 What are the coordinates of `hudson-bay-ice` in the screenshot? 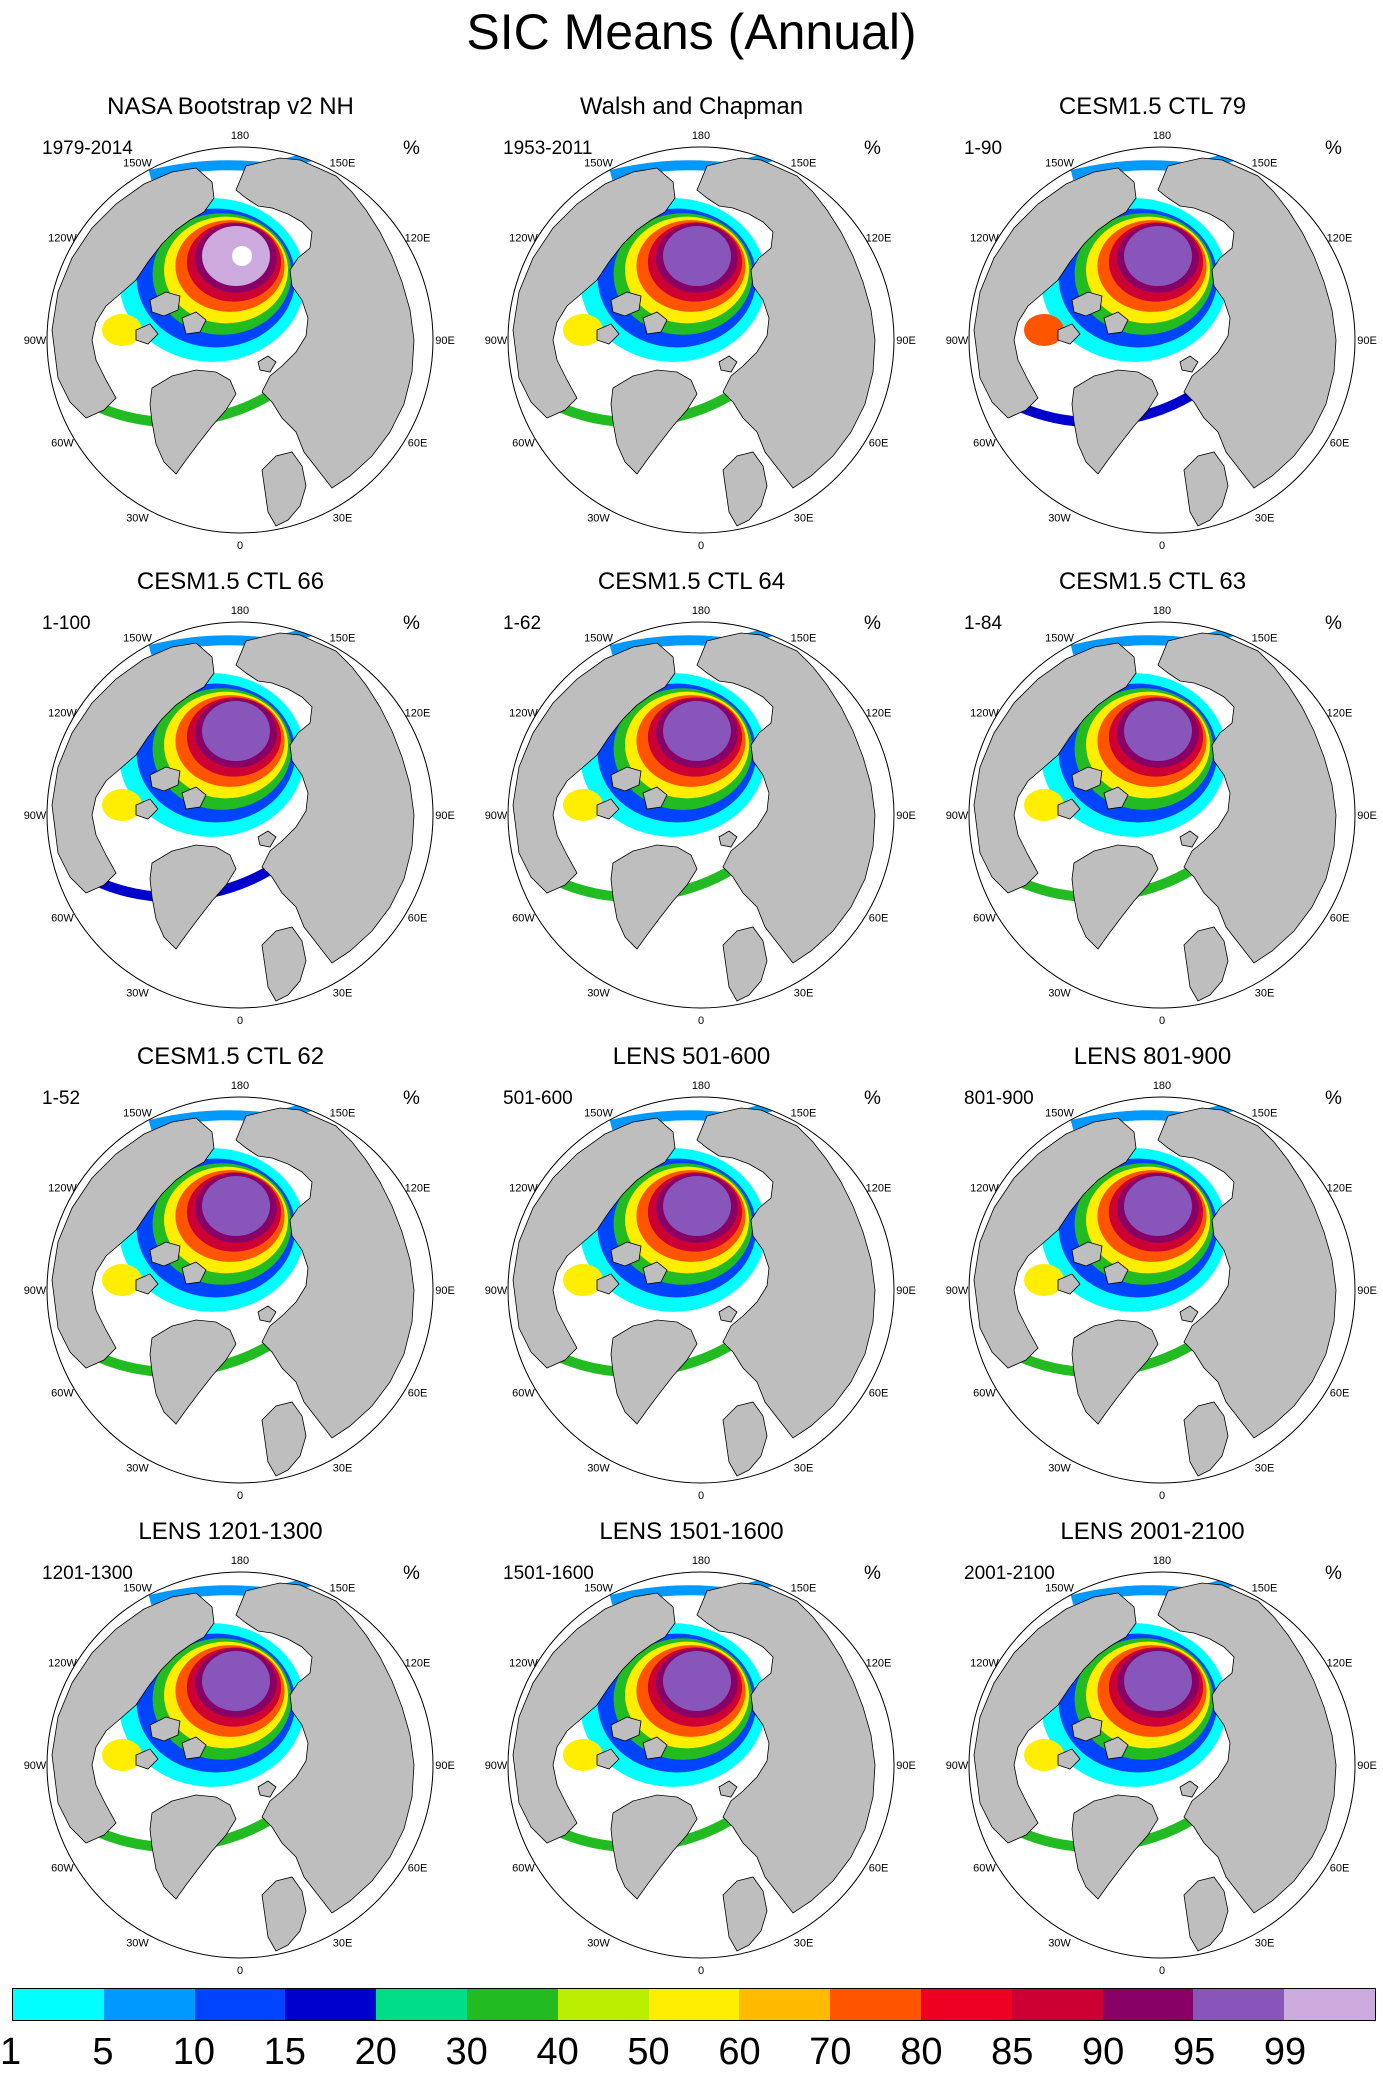 It's located at (1044, 805).